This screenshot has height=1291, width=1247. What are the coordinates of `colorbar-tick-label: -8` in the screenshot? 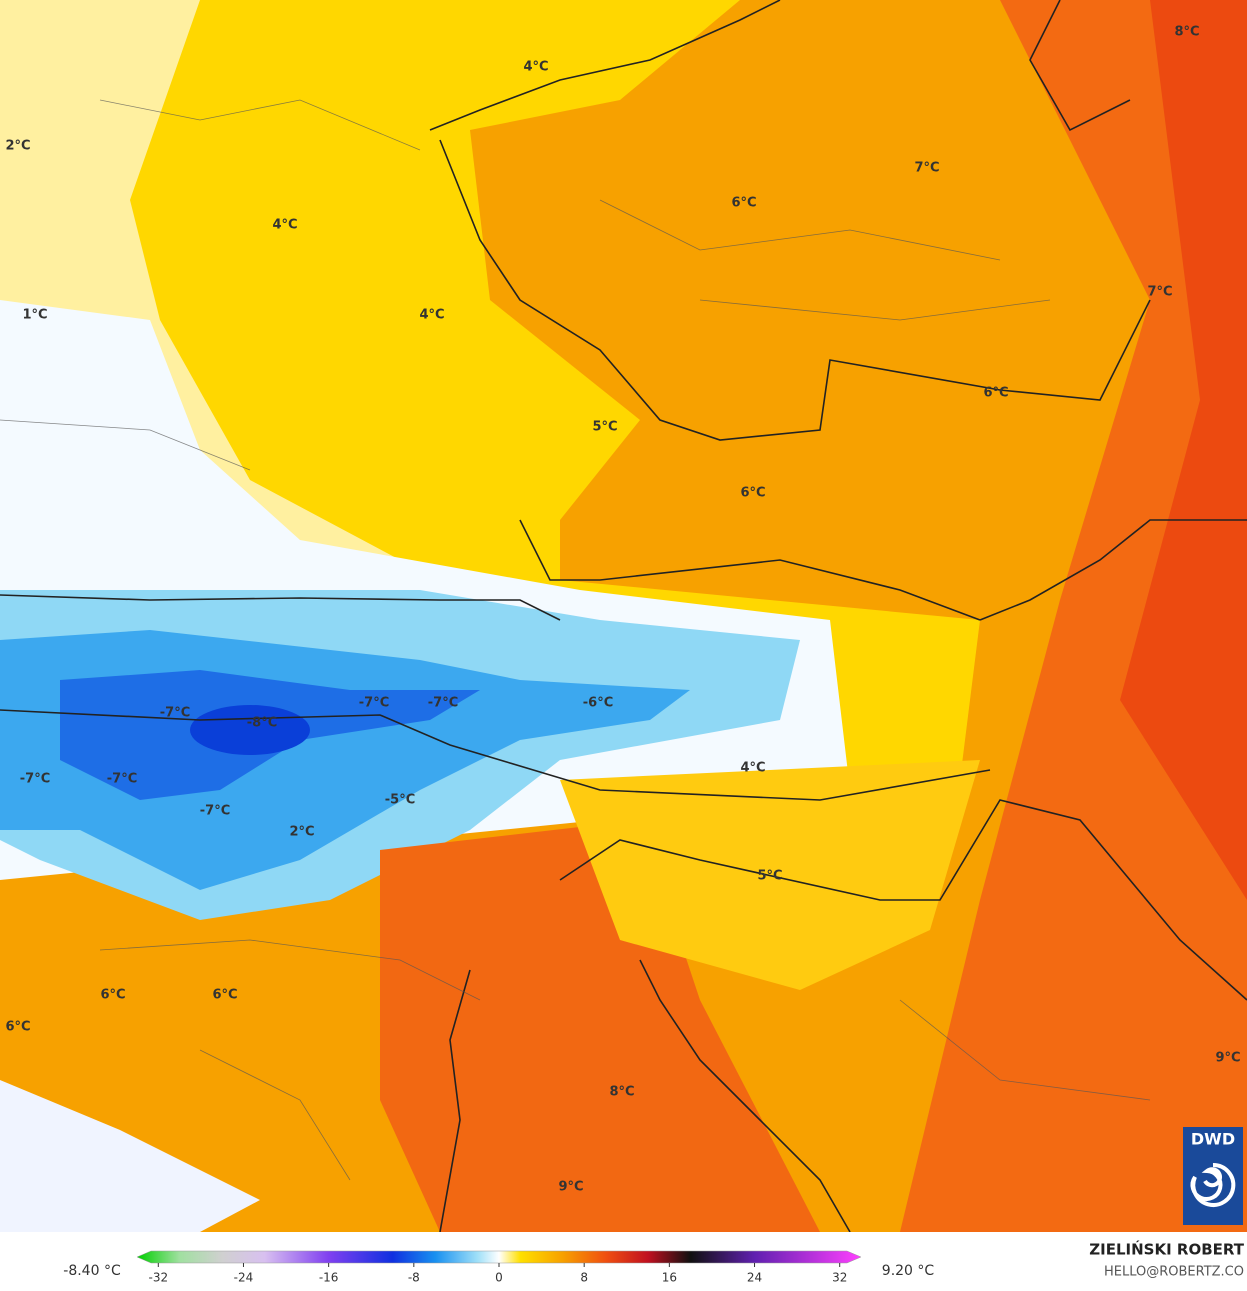 It's located at (414, 1278).